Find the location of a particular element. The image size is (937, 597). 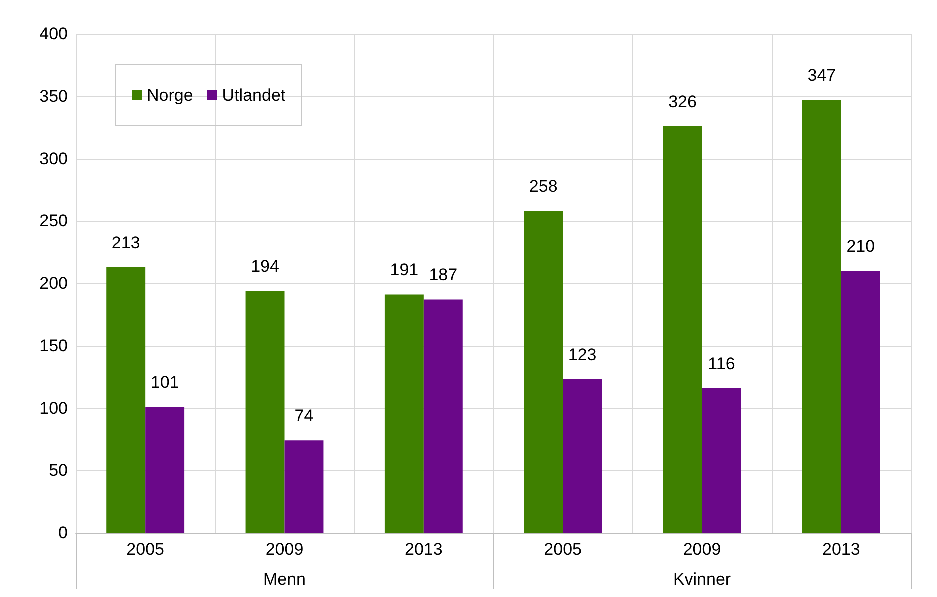

data-label: 258 is located at coordinates (543, 186).